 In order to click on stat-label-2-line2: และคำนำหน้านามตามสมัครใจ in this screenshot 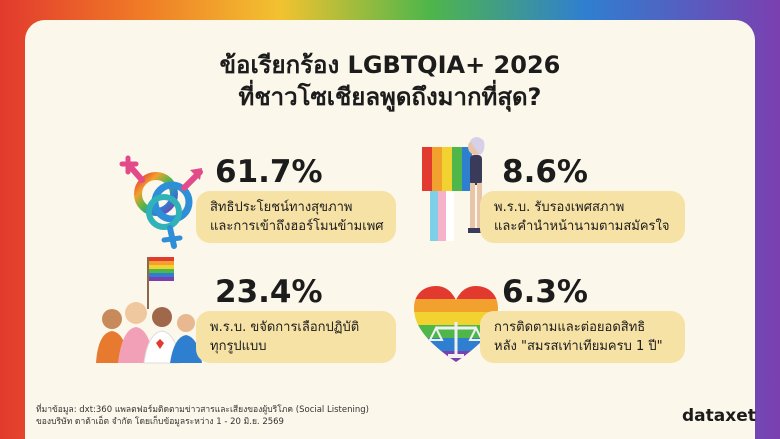, I will do `click(582, 226)`.